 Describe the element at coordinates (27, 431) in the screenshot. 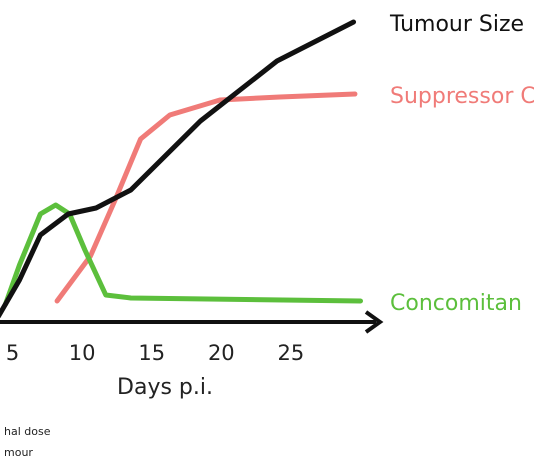

I see `annotation: hal dose` at that location.